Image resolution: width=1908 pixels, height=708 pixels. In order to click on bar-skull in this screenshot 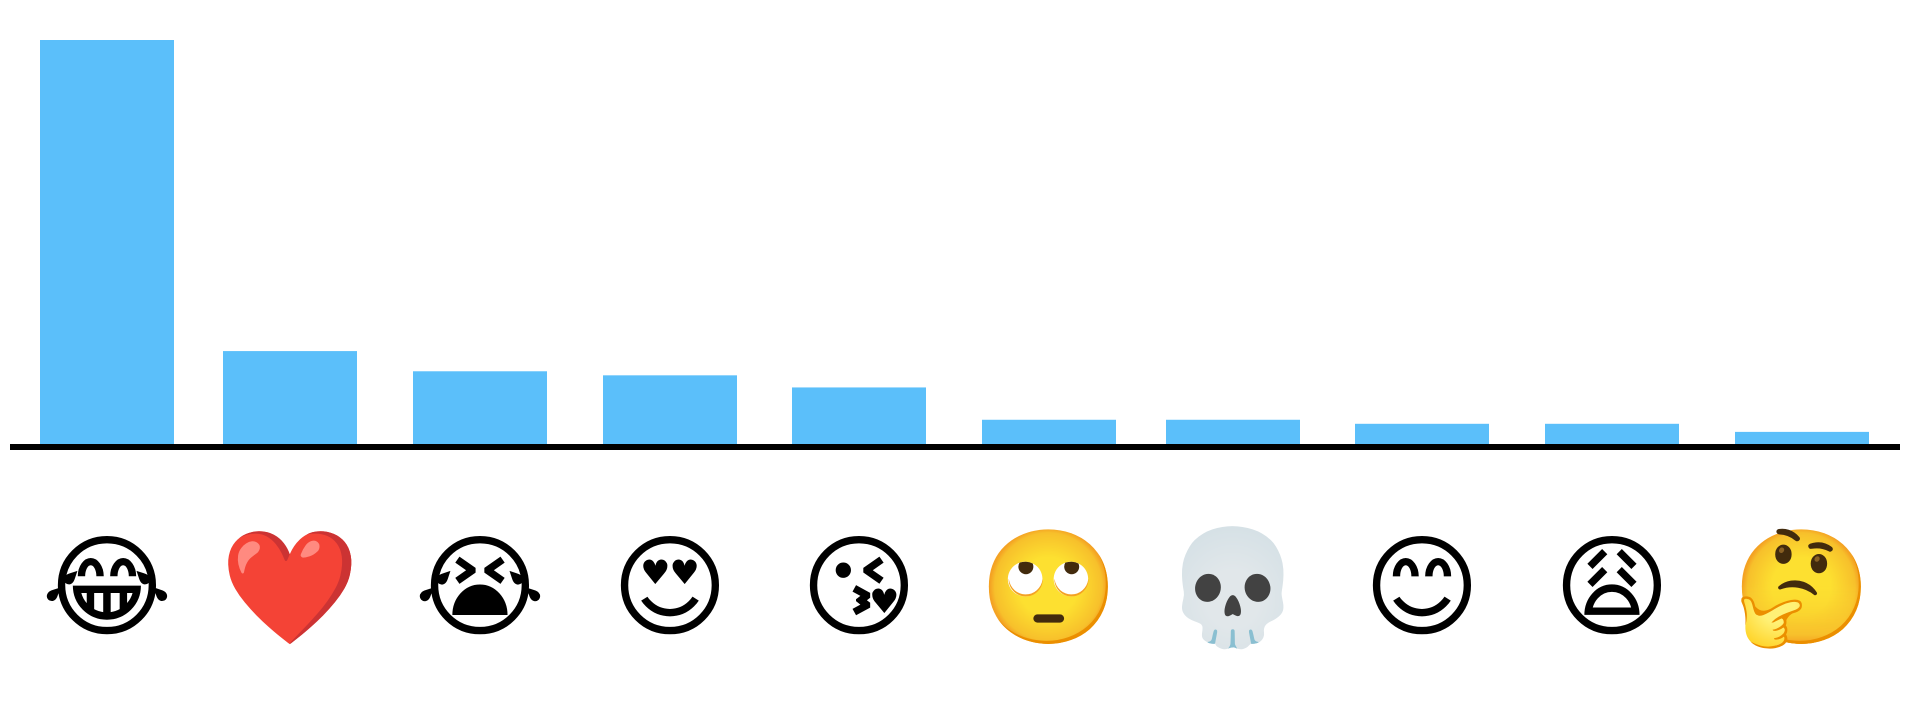, I will do `click(1233, 432)`.